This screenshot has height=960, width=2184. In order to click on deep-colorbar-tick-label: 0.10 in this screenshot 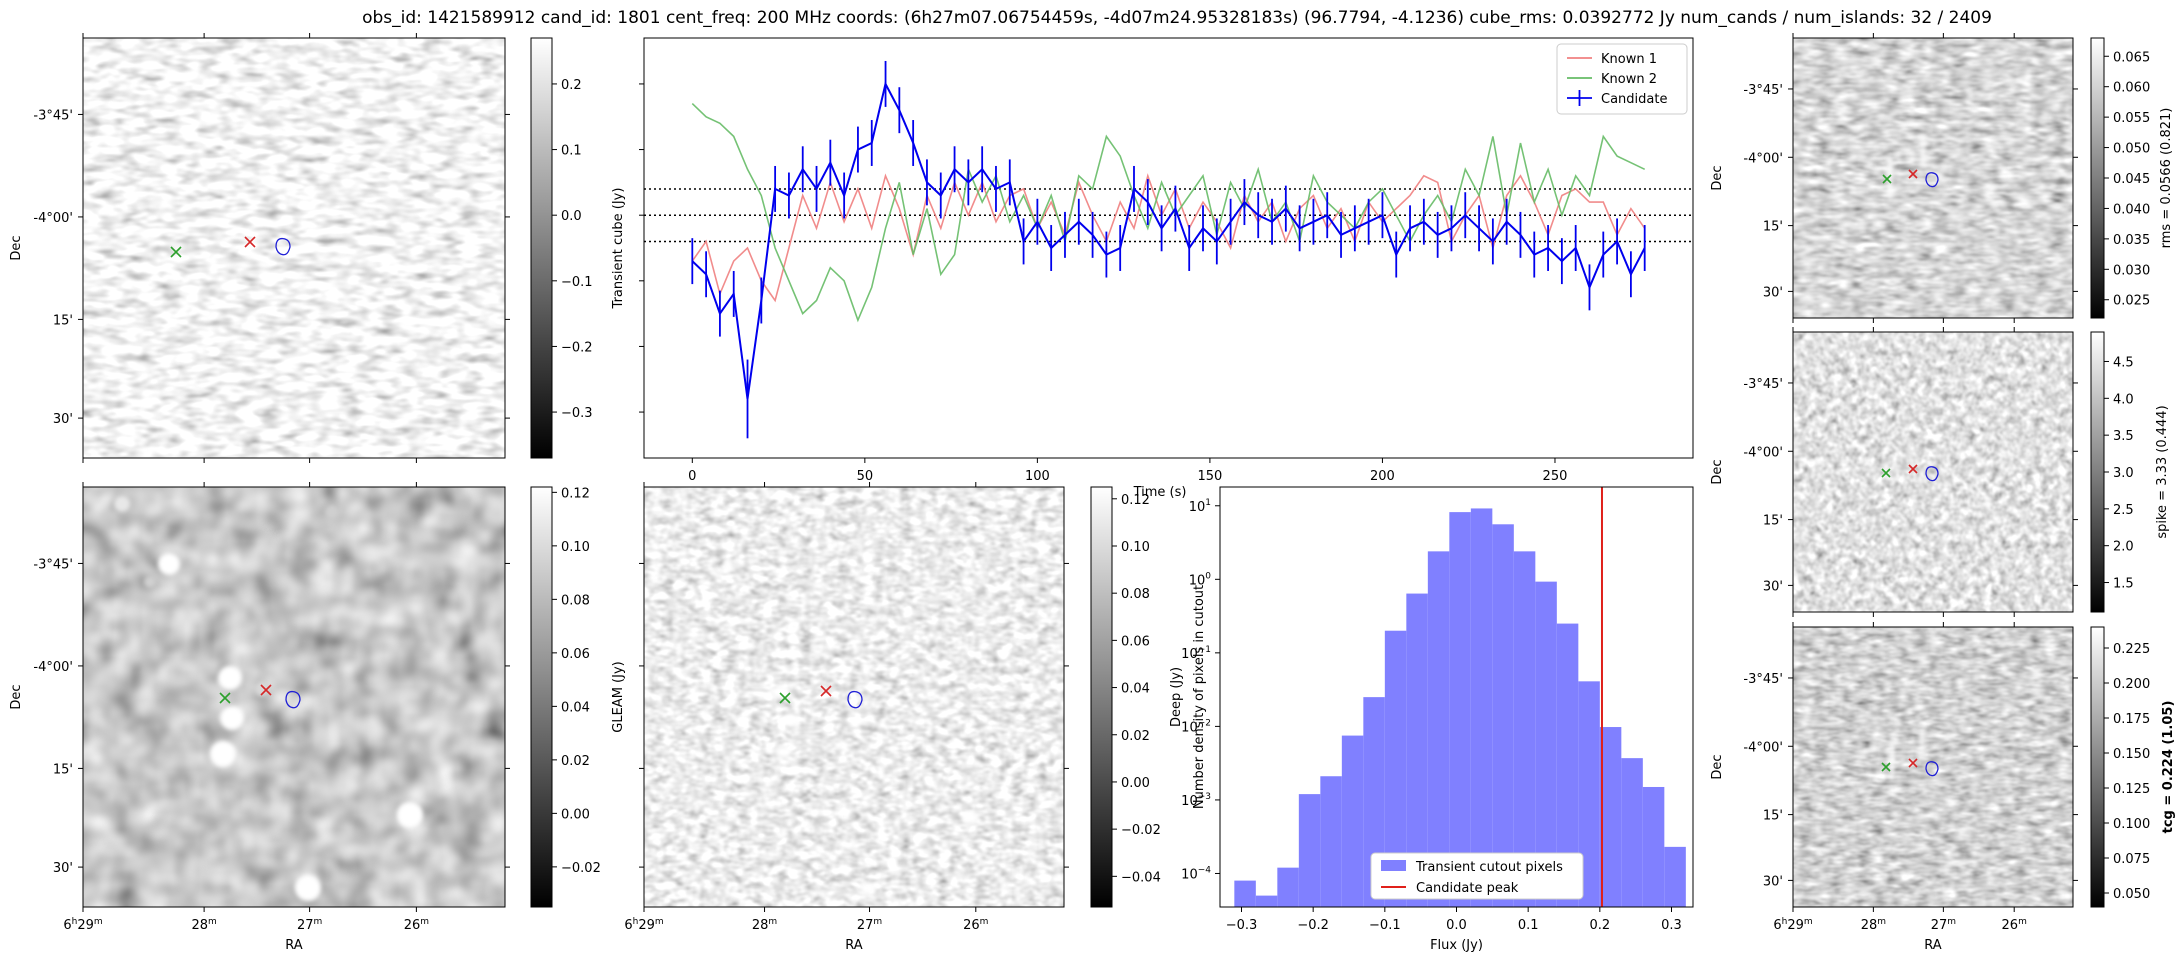, I will do `click(1135, 547)`.